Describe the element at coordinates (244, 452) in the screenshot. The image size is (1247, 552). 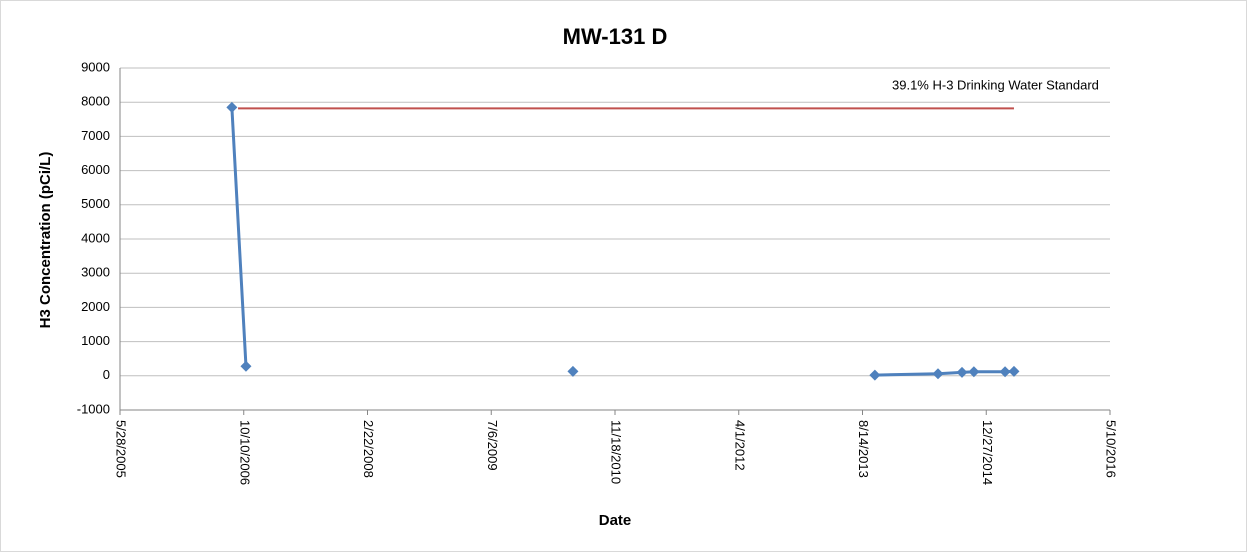
I see `x-tick-label: 10/10/2006` at that location.